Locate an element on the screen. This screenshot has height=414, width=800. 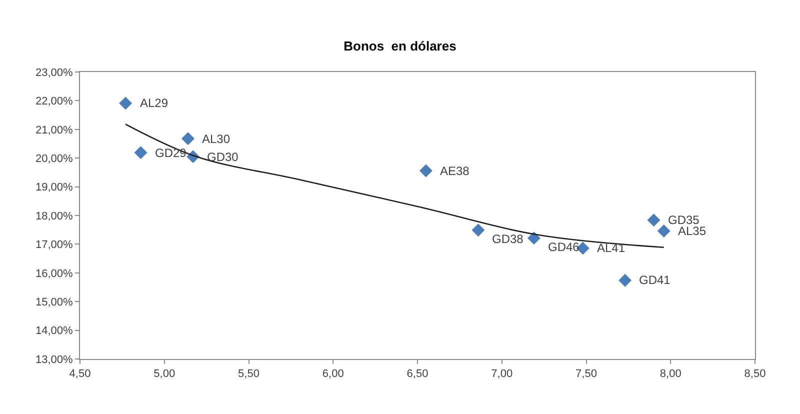
x-tick-label: 8,00 is located at coordinates (671, 374).